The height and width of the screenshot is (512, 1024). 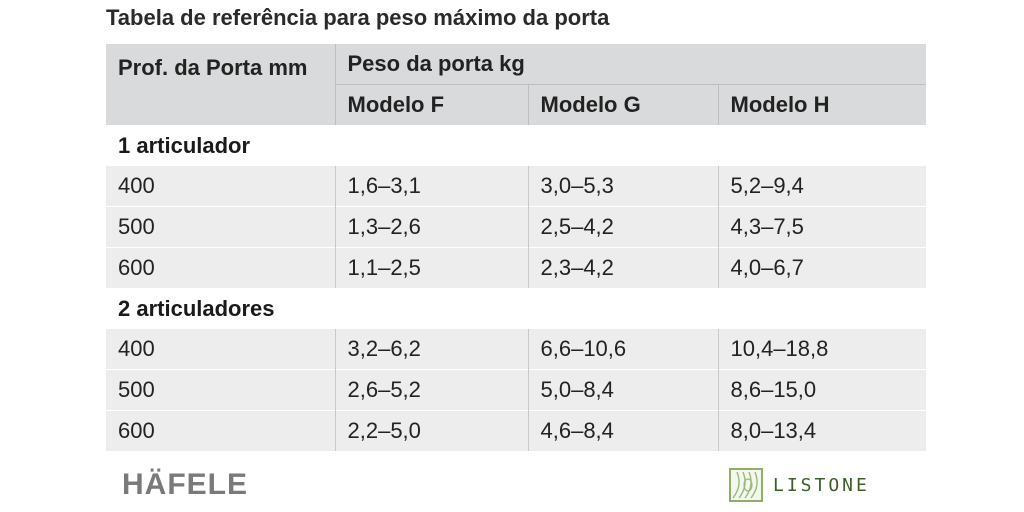 What do you see at coordinates (822, 349) in the screenshot?
I see `cell-model-h: 10,4–18,8` at bounding box center [822, 349].